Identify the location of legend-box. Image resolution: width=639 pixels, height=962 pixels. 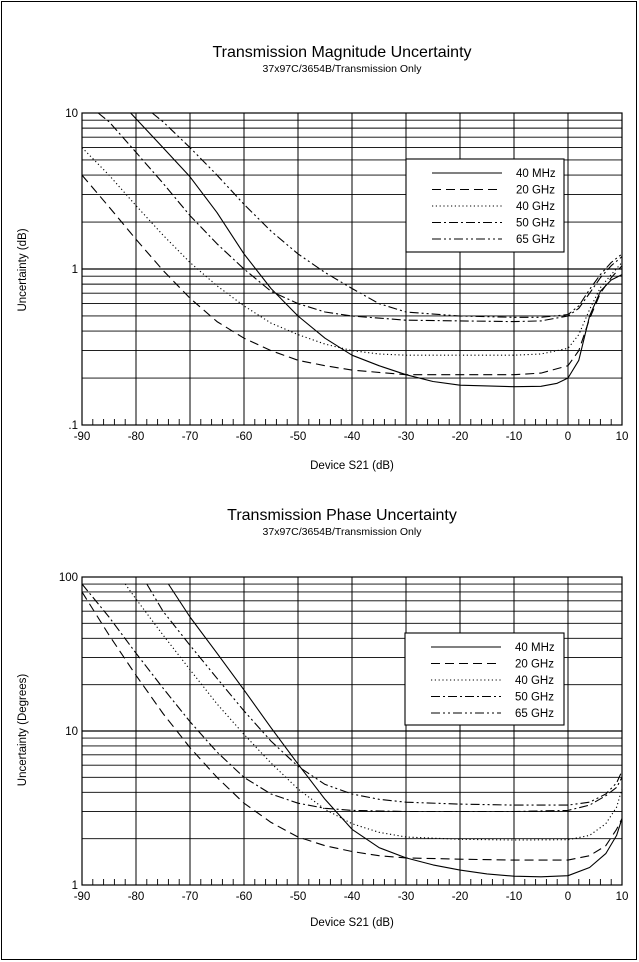
(484, 679).